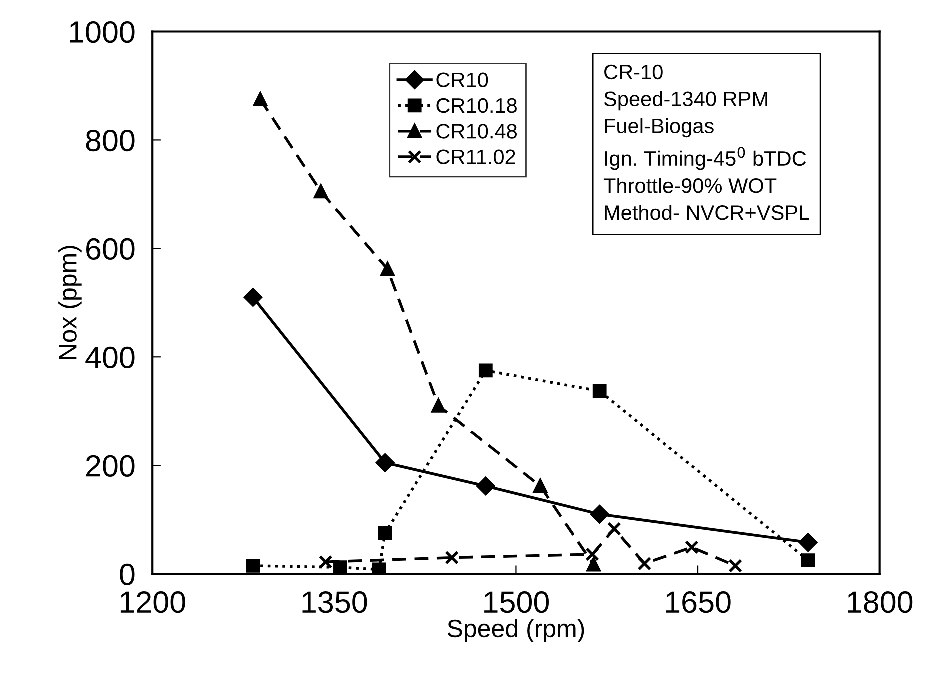 The height and width of the screenshot is (690, 942). I want to click on x-tick-label: 1800, so click(880, 603).